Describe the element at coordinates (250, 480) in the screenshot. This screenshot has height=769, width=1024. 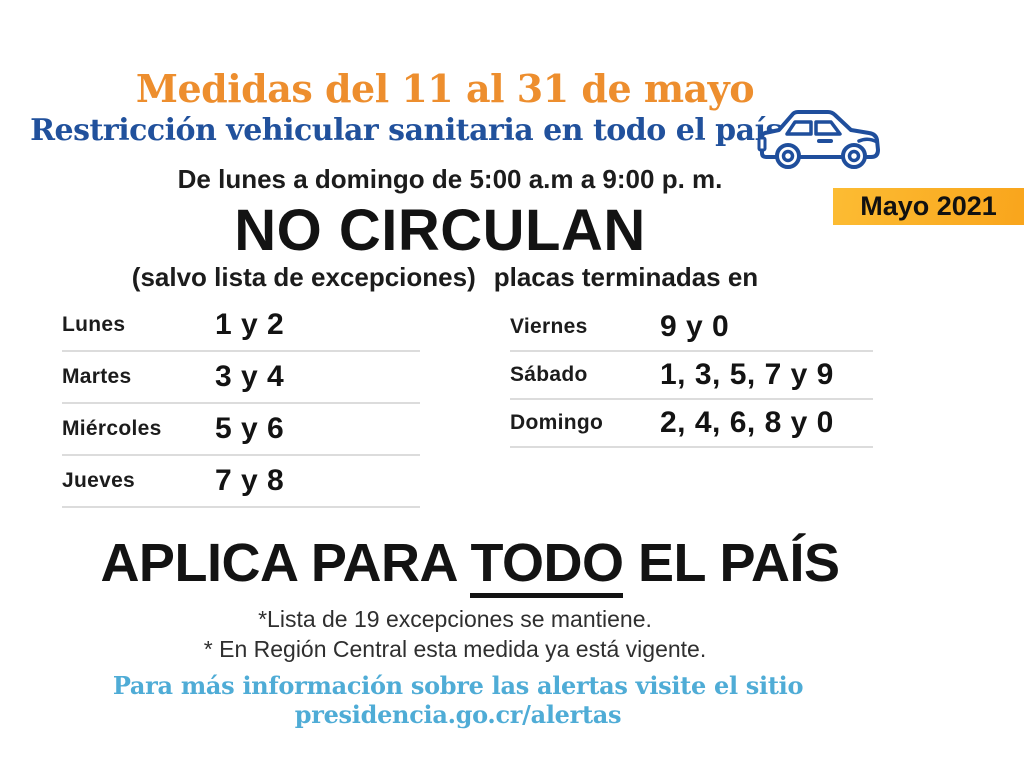
I see `plates-value: 7 y 8` at that location.